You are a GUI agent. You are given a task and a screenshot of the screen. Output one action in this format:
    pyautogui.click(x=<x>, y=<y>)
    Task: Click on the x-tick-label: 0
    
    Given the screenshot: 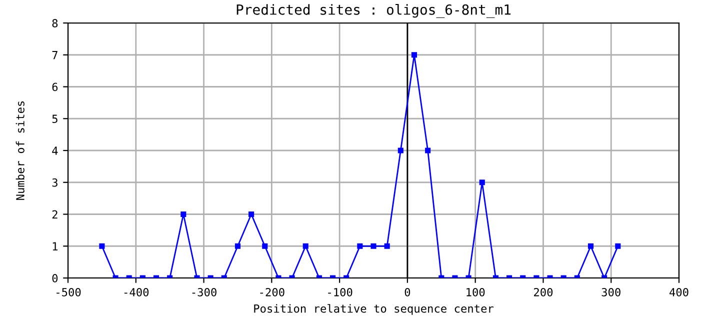 What is the action you would take?
    pyautogui.click(x=407, y=292)
    